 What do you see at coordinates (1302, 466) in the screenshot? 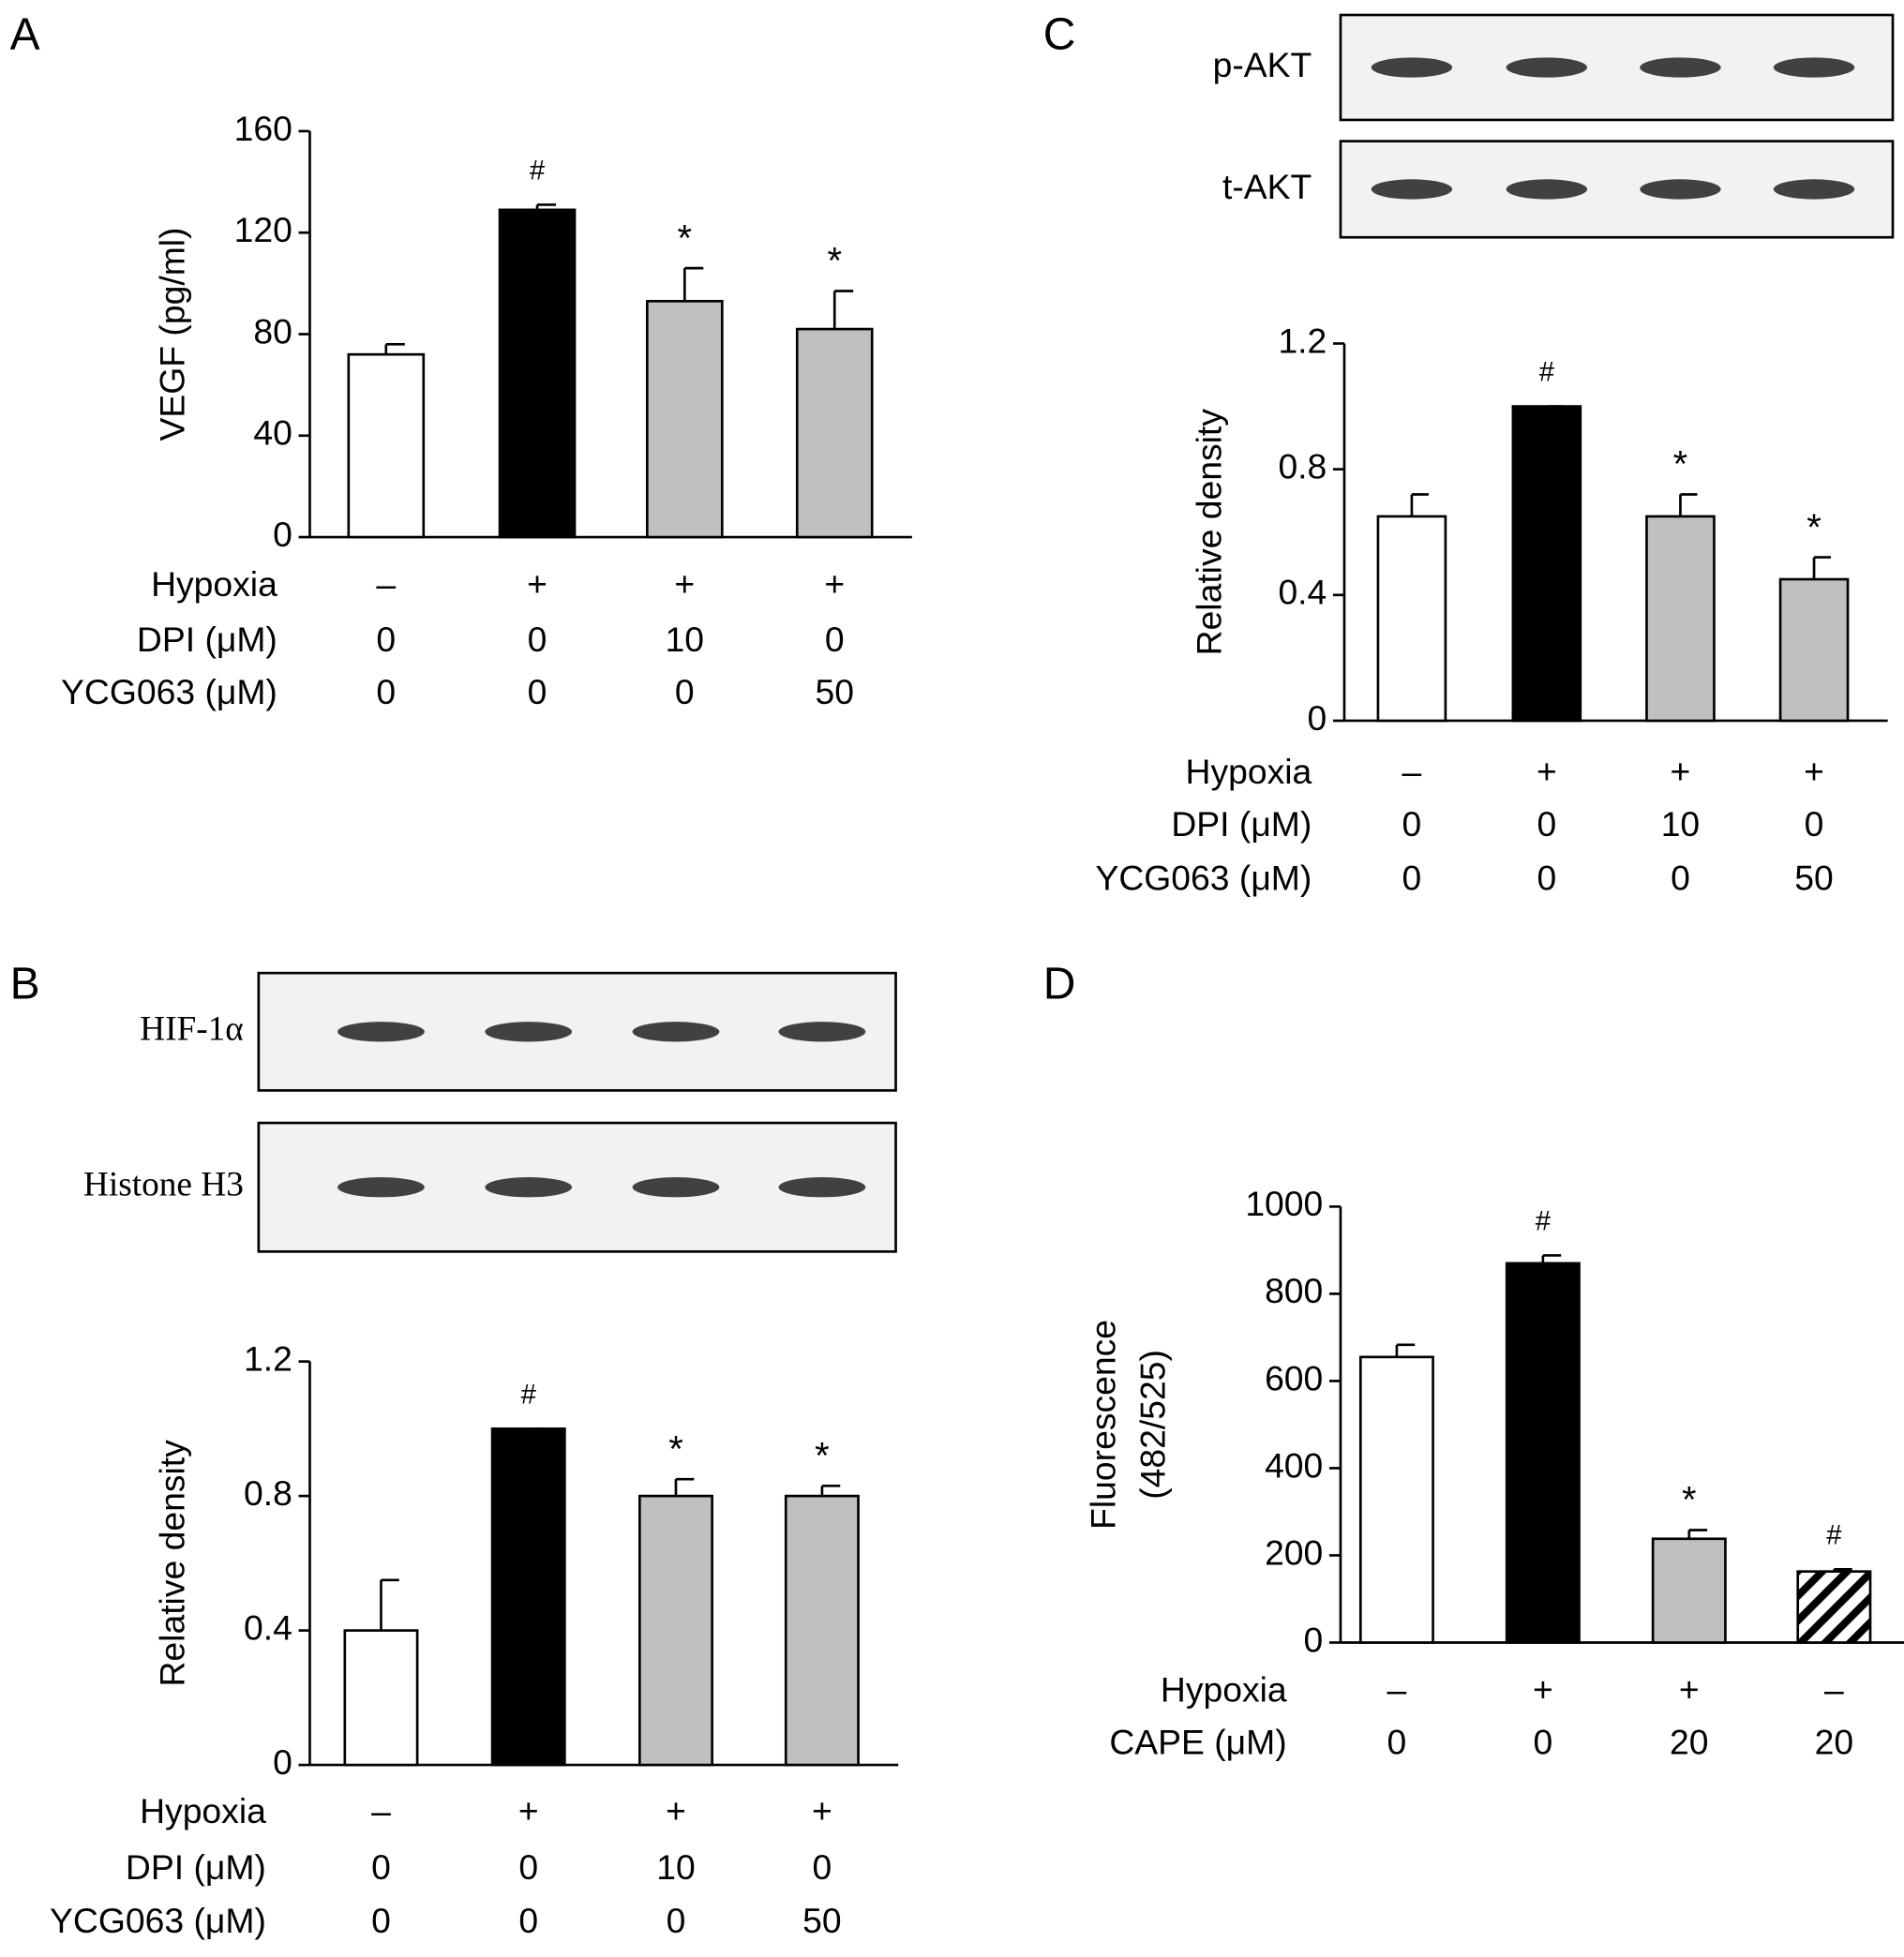
I see `y-tick-label: 0.8` at bounding box center [1302, 466].